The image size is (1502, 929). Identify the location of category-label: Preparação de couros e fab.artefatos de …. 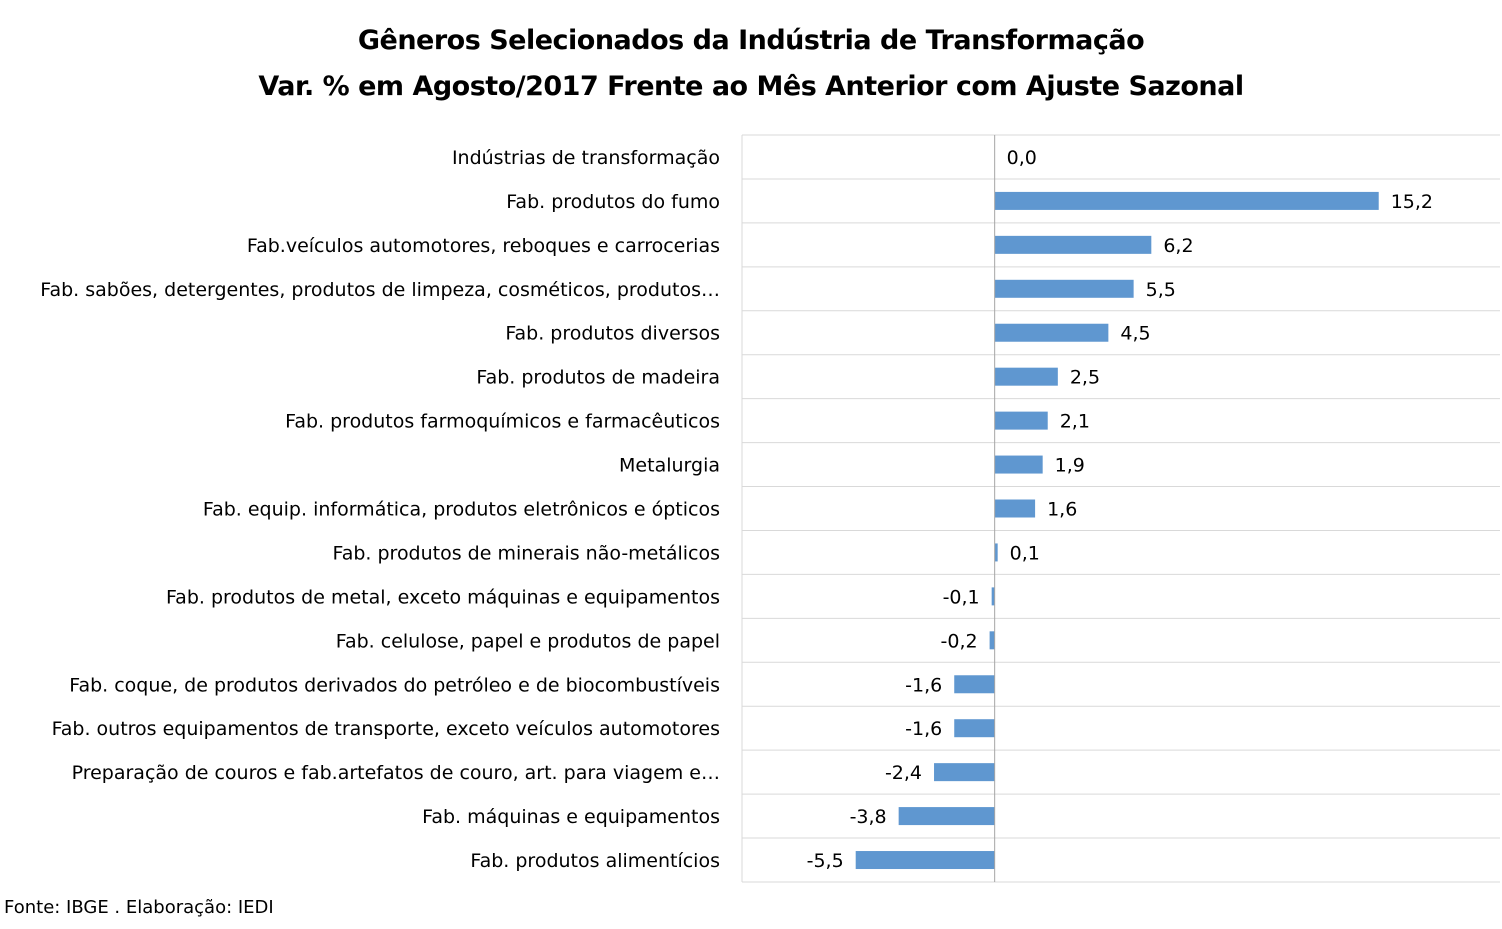
(396, 773).